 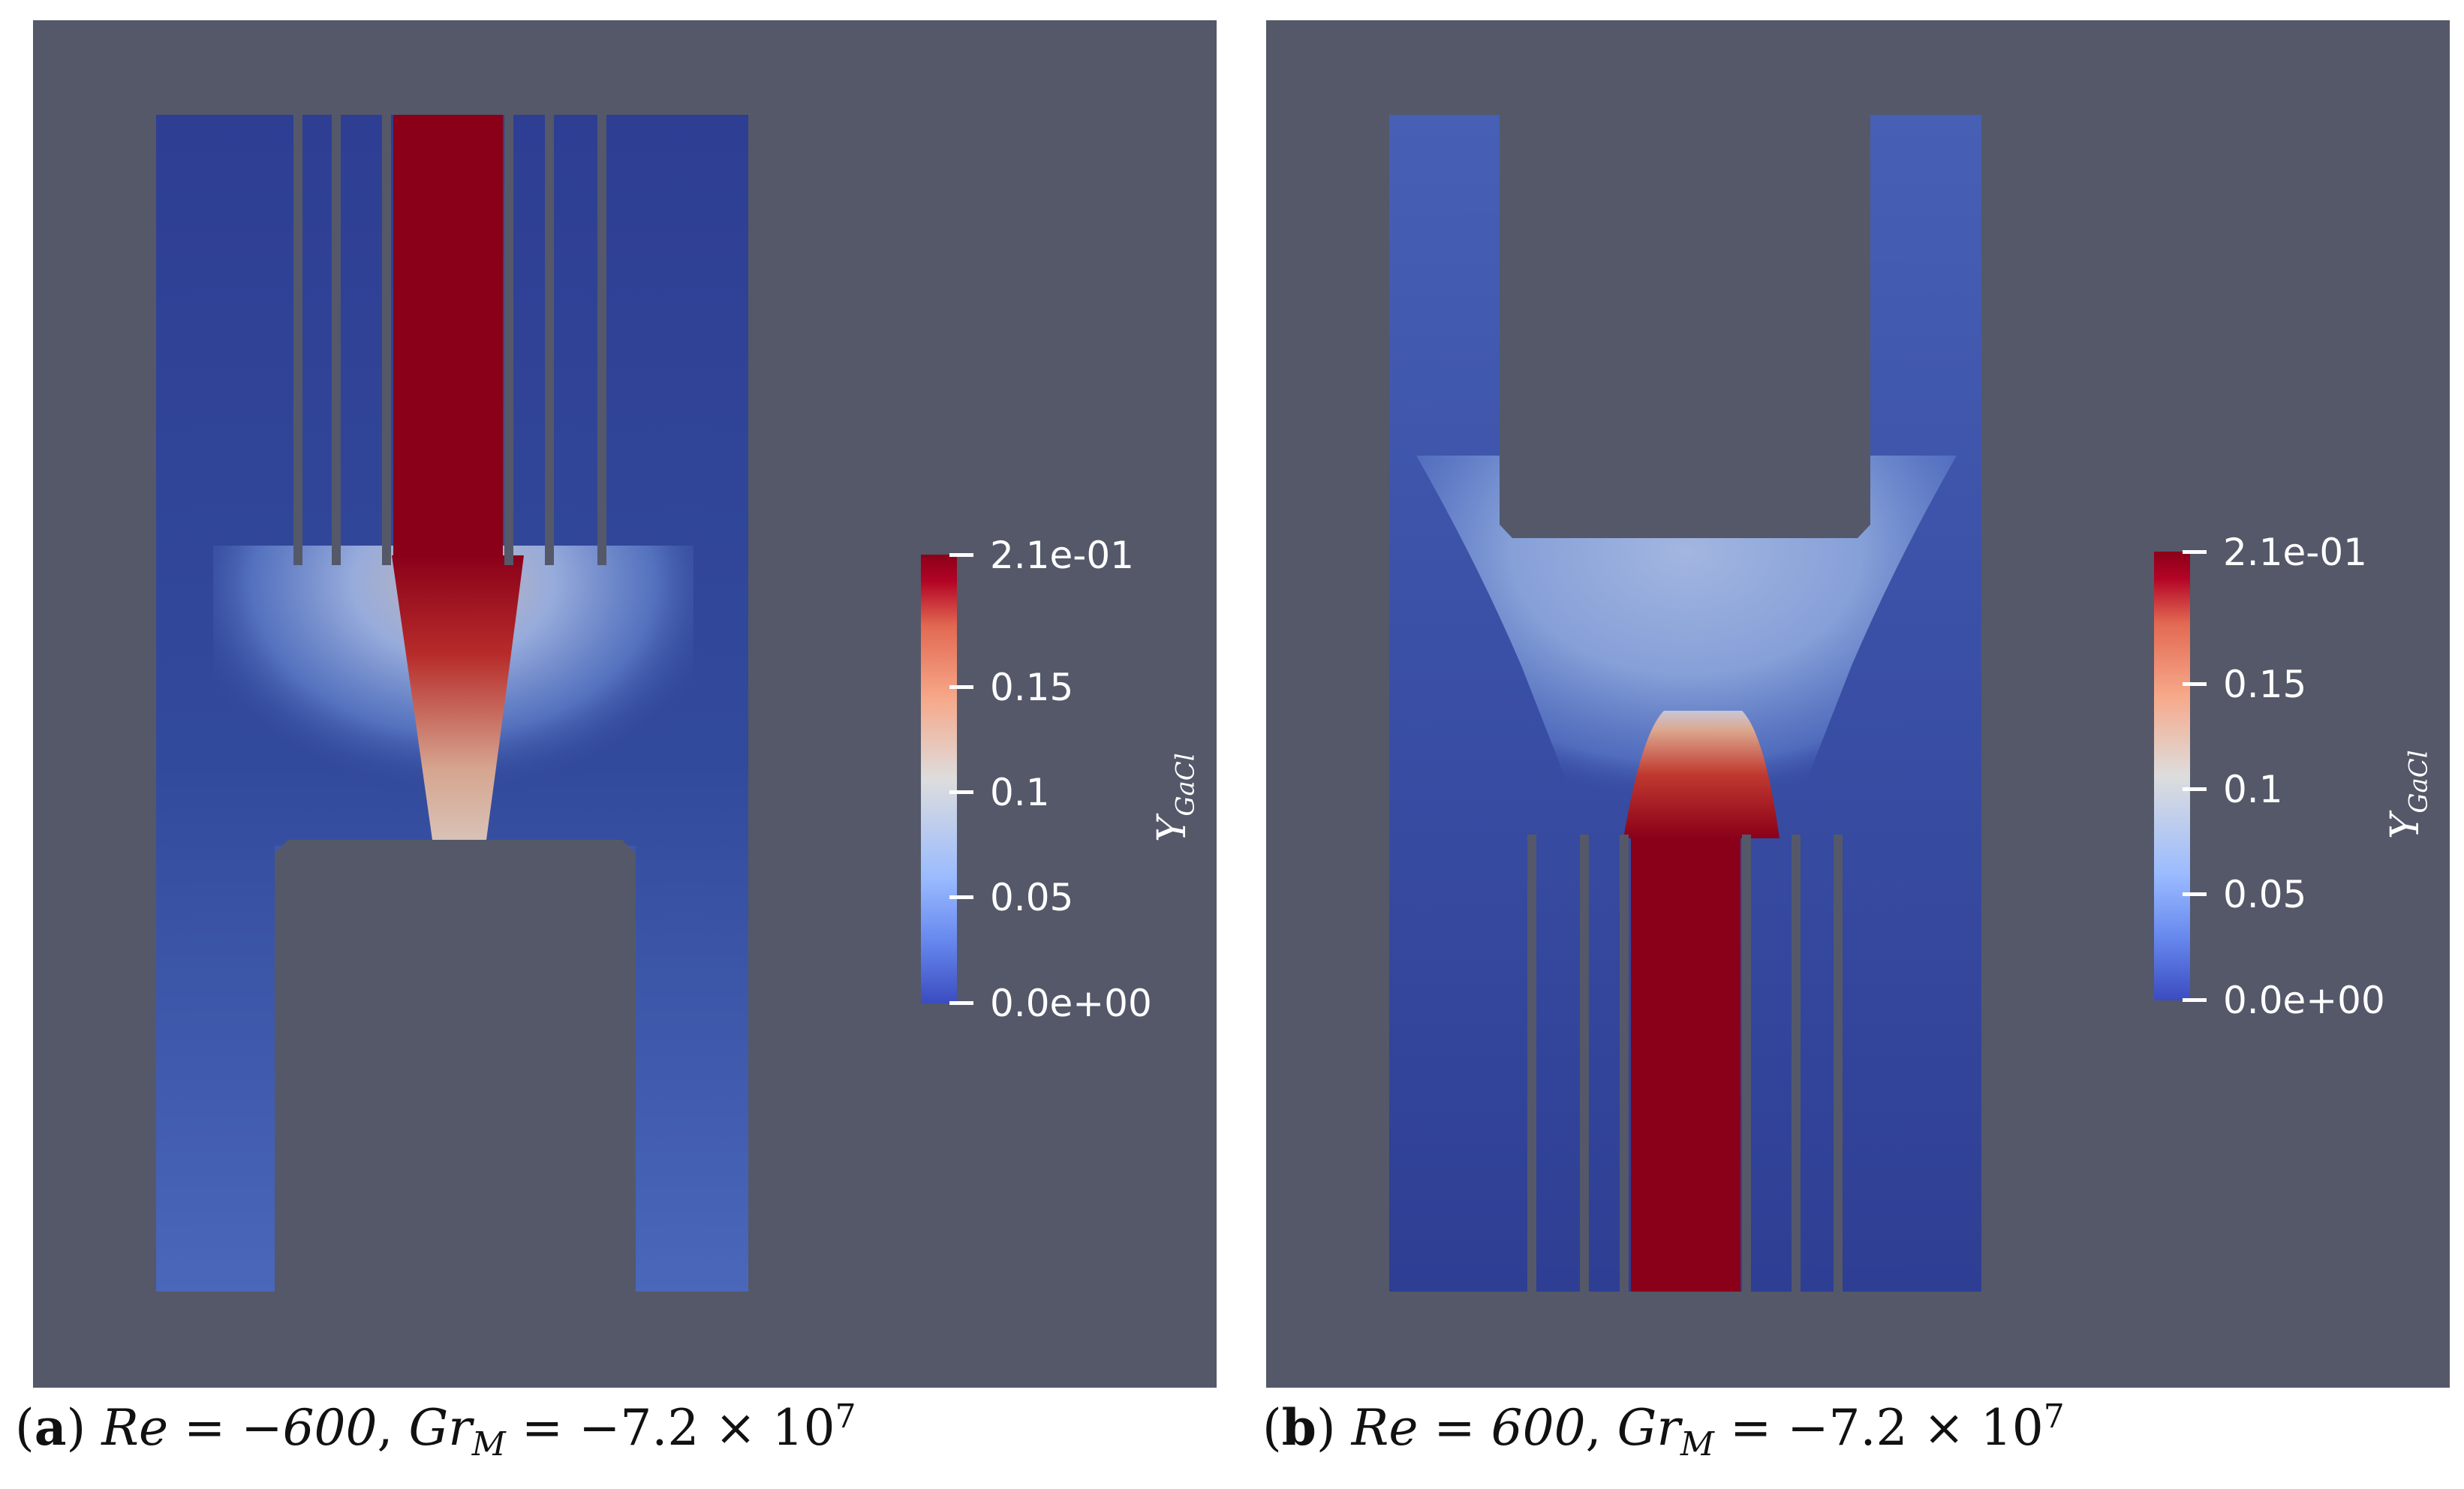 What do you see at coordinates (2265, 894) in the screenshot?
I see `panel-b-tick-label: 0.05` at bounding box center [2265, 894].